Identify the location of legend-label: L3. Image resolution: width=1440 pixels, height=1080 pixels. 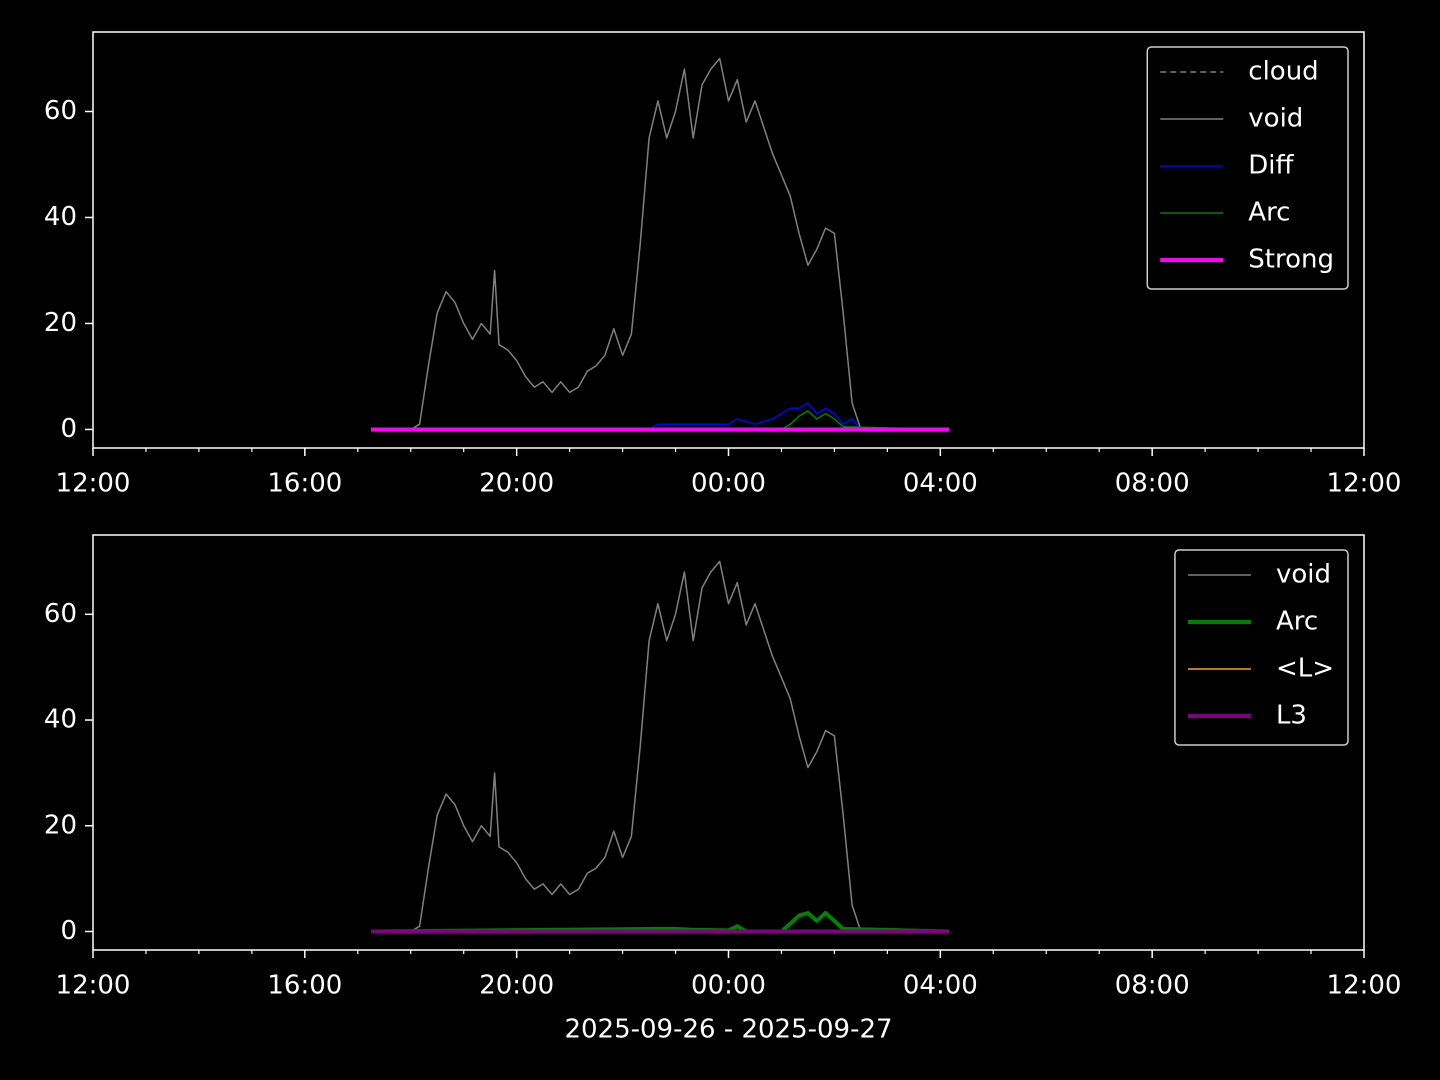
(1291, 716).